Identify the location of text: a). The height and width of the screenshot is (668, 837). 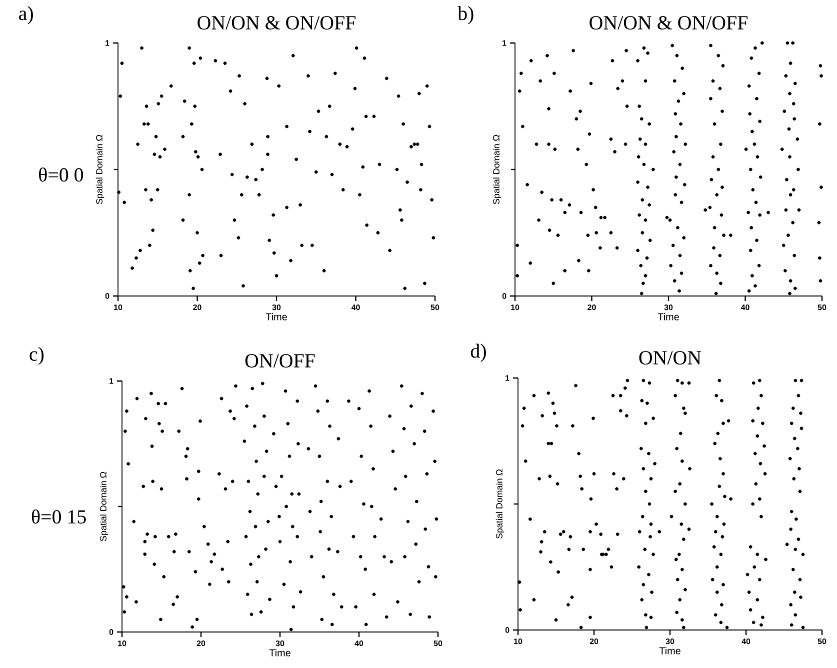
(26, 15).